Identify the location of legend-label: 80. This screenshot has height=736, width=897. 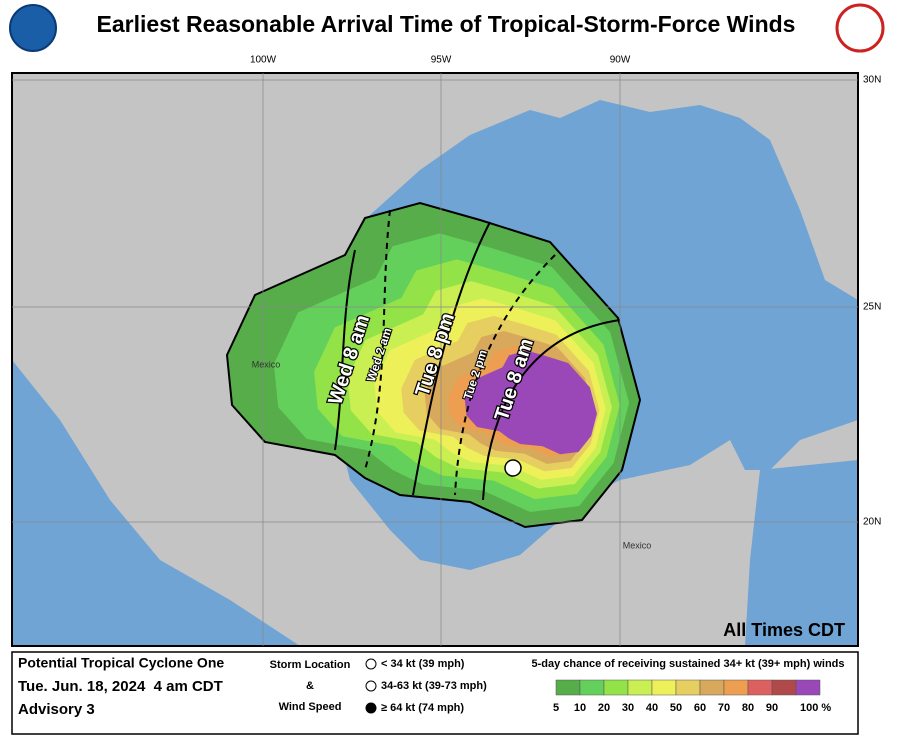
(748, 708).